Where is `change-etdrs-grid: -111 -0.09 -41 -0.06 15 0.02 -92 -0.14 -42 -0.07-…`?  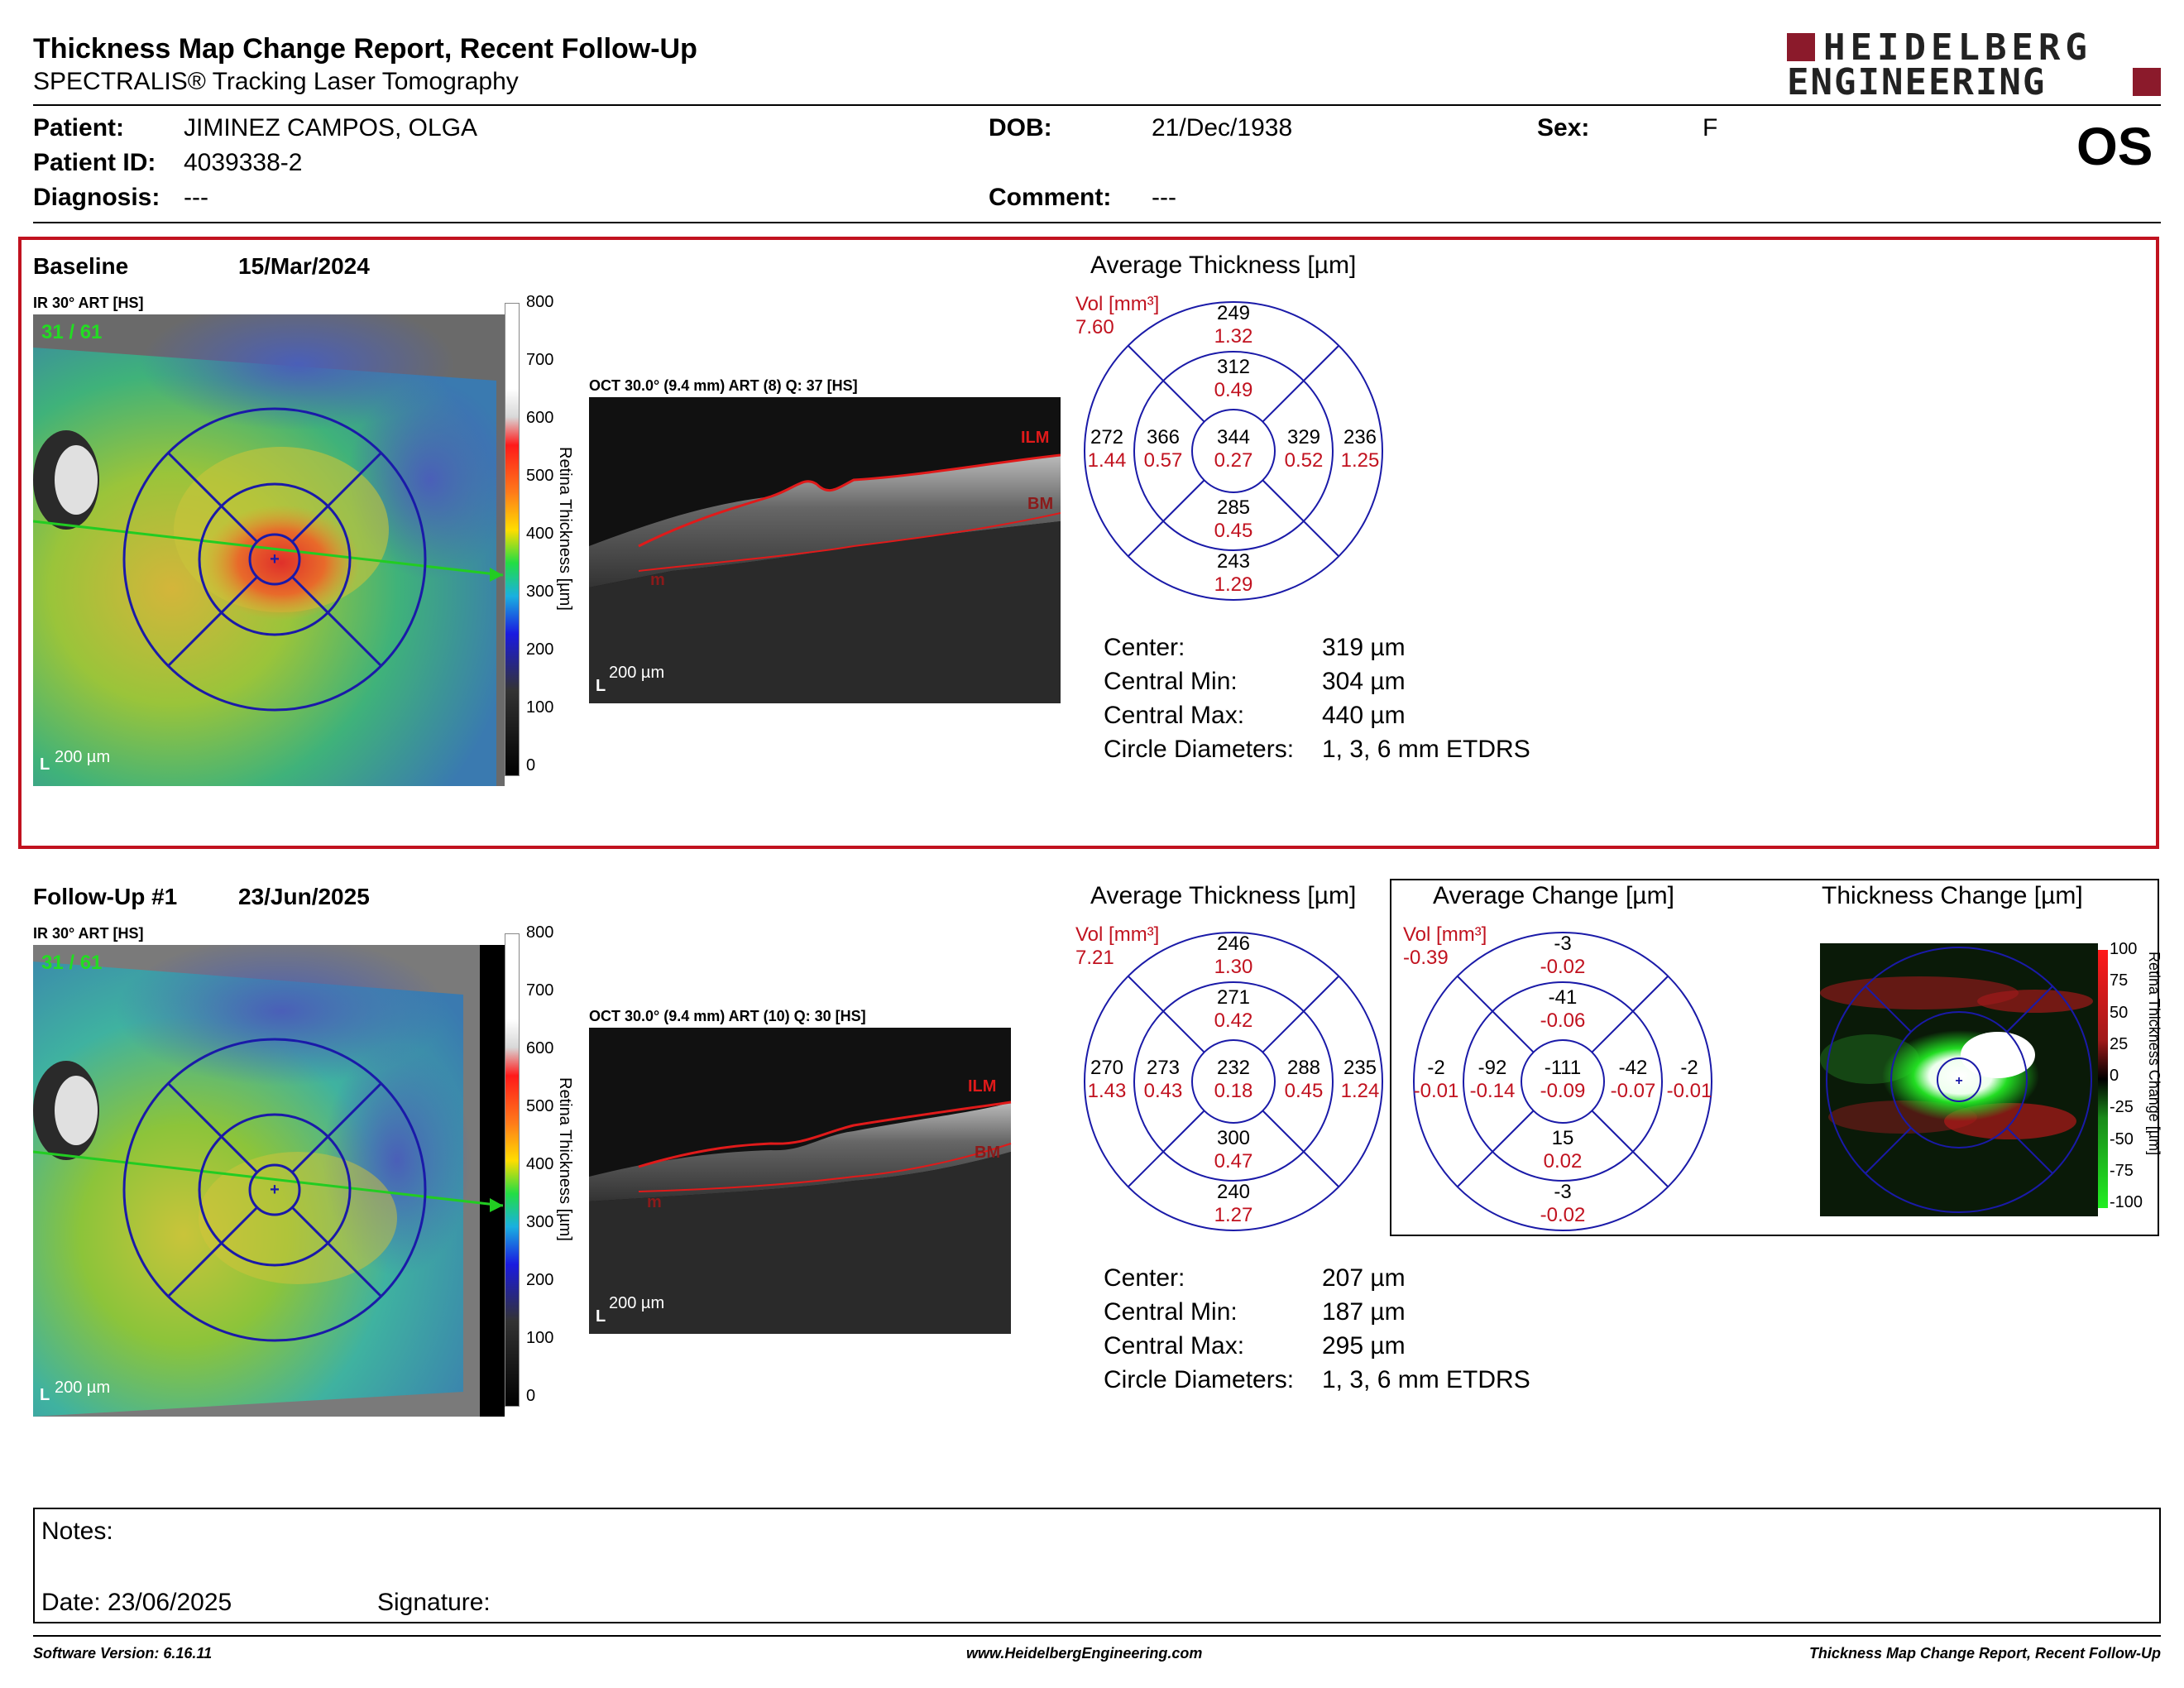 change-etdrs-grid: -111 -0.09 -41 -0.06 15 0.02 -92 -0.14 -42 -0.07-… is located at coordinates (1563, 1081).